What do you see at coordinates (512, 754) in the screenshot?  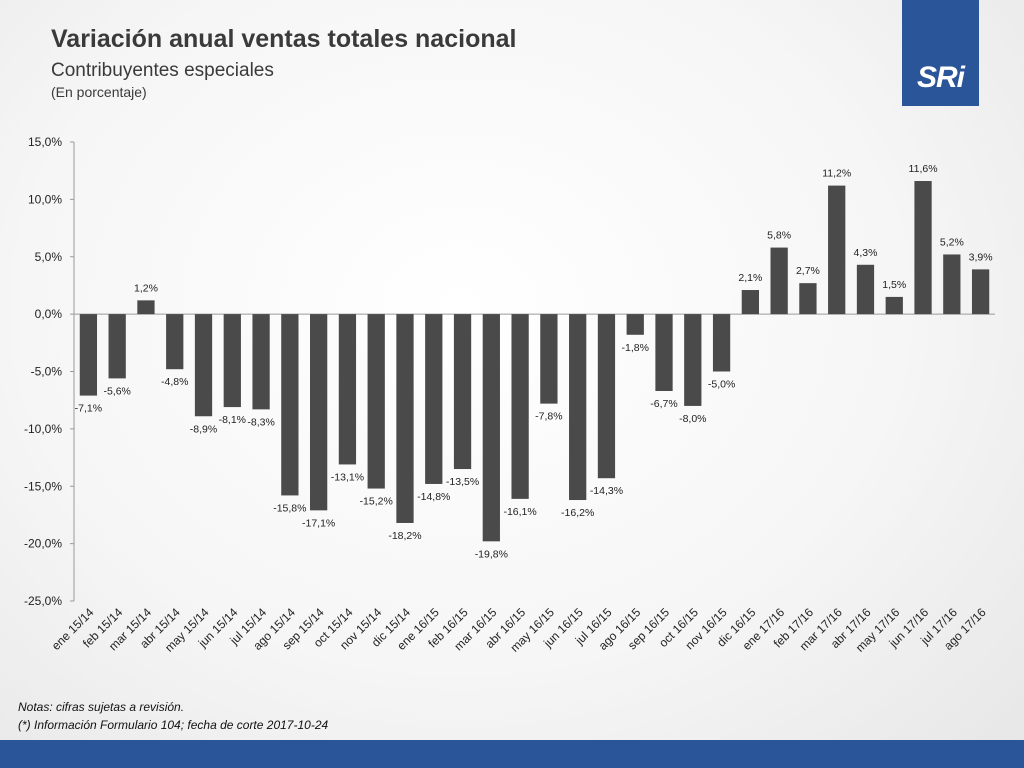 I see `footer-bar` at bounding box center [512, 754].